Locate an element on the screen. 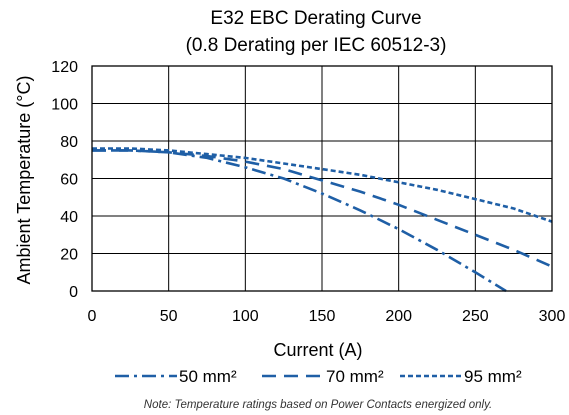  x-tick-label: 50 is located at coordinates (169, 316).